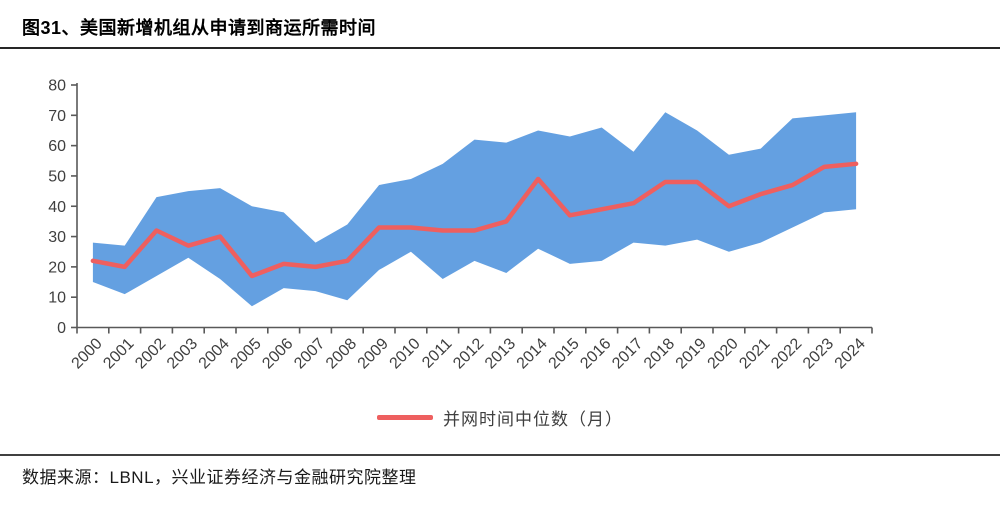 The height and width of the screenshot is (513, 1000). I want to click on x-tick-label: 2003, so click(182, 353).